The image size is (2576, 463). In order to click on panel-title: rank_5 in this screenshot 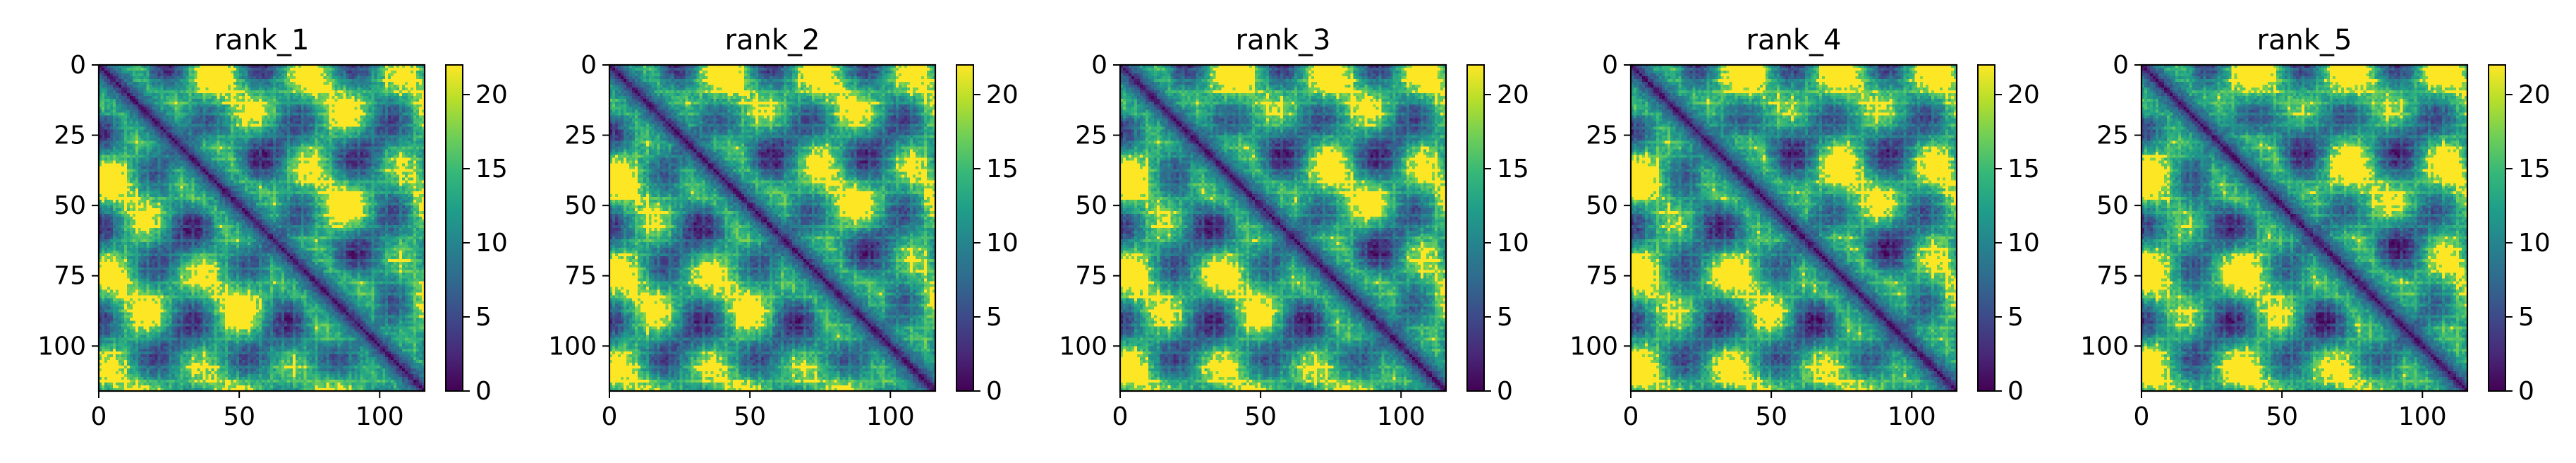, I will do `click(2304, 40)`.